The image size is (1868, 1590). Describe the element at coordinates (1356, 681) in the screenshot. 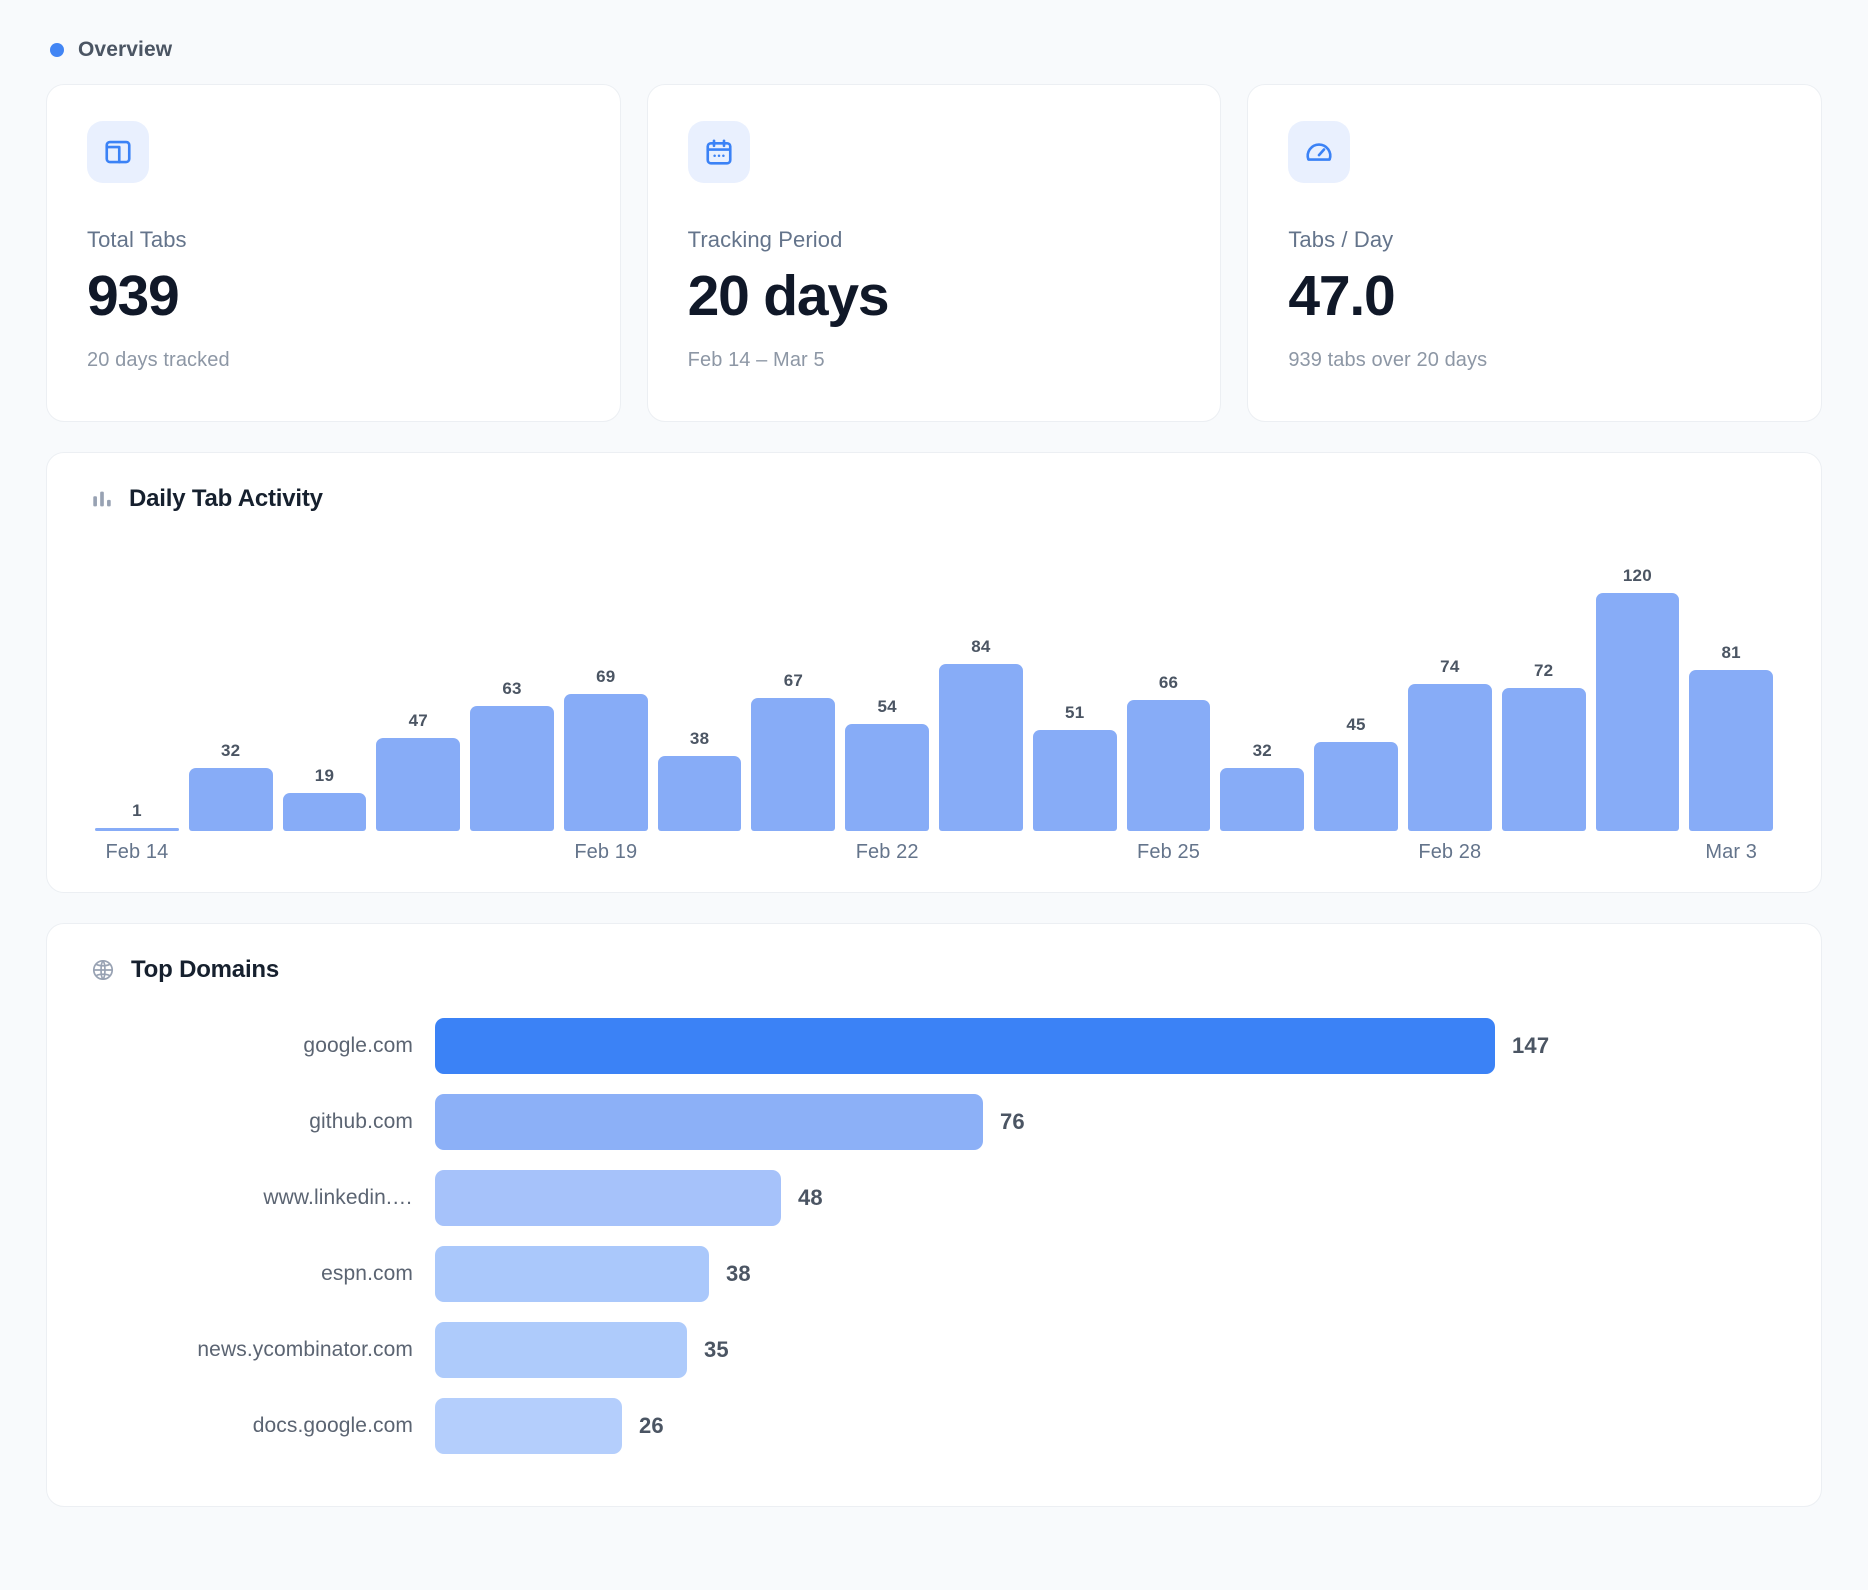

I see `bar-column: 45` at that location.